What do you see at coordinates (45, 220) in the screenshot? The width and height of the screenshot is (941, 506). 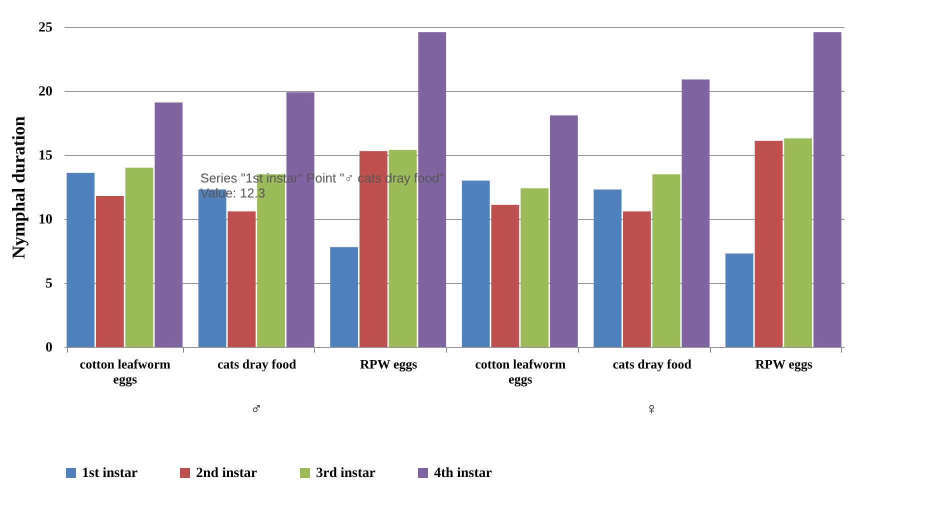 I see `y-tick-label: 10` at bounding box center [45, 220].